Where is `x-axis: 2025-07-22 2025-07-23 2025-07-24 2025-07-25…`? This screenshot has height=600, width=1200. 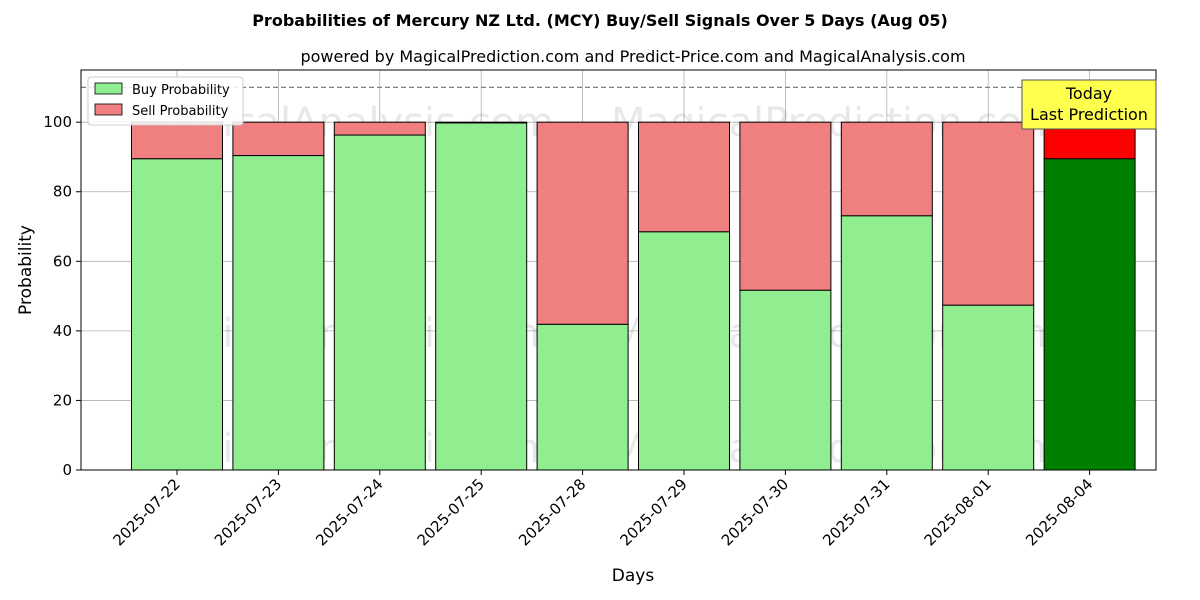 x-axis: 2025-07-22 2025-07-23 2025-07-24 2025-07-25… is located at coordinates (602, 509).